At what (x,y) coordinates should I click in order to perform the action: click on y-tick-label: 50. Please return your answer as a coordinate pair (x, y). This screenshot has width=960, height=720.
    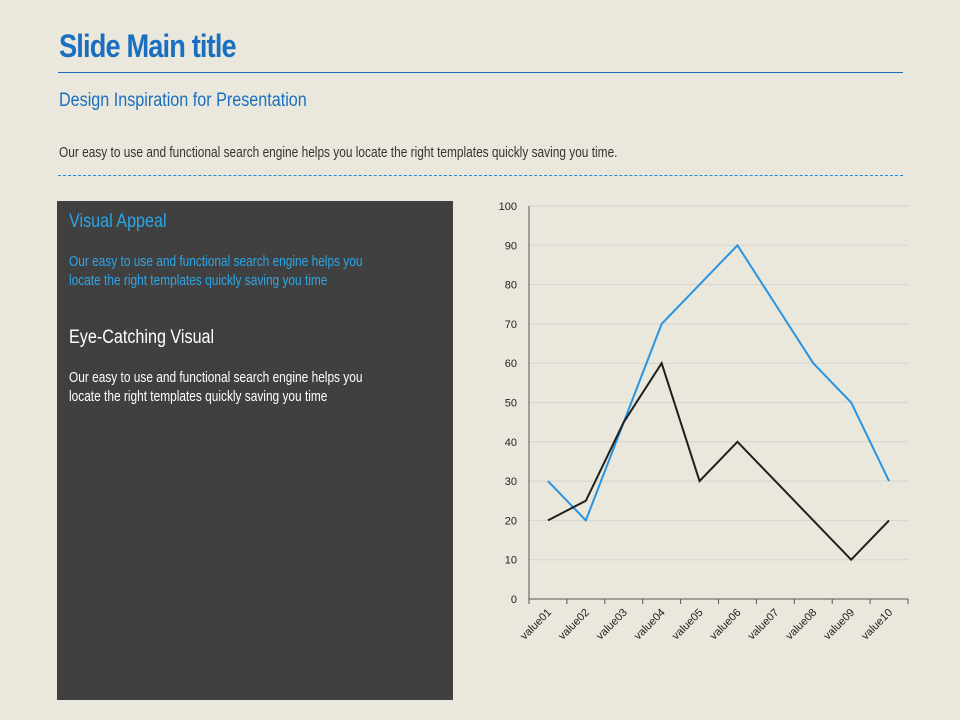
    Looking at the image, I should click on (511, 404).